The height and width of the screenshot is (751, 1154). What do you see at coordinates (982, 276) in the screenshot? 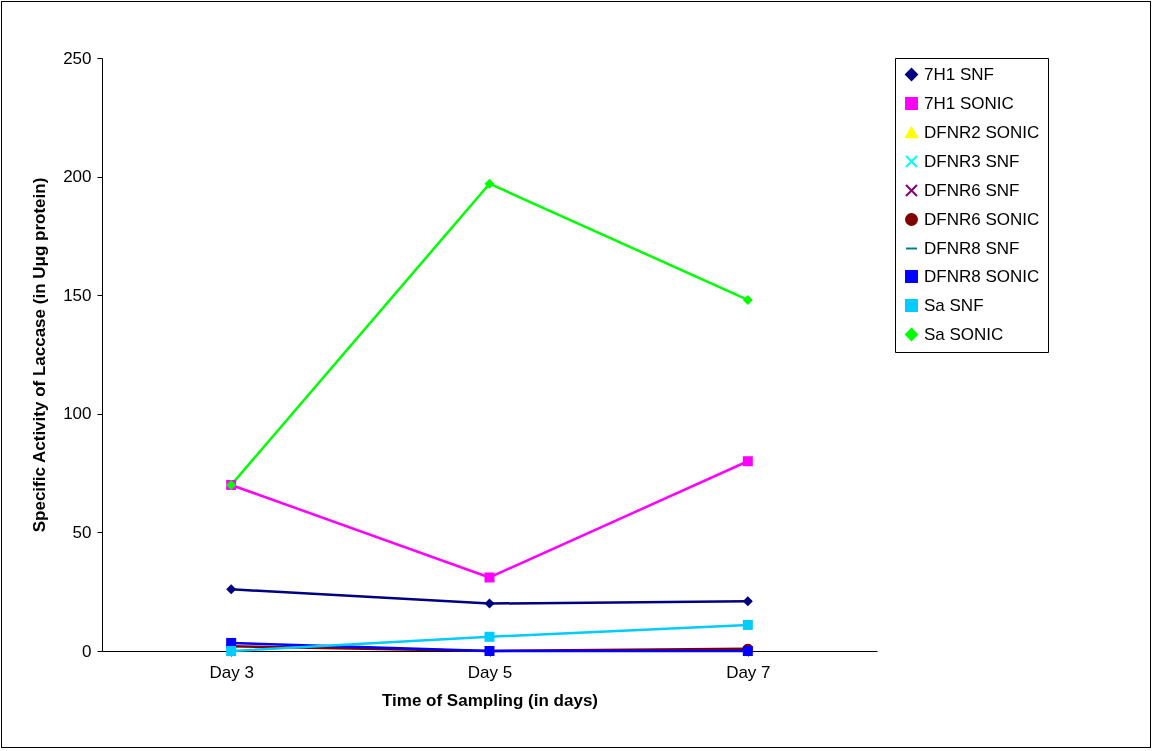
I see `legend-label: DFNR8 SONIC` at bounding box center [982, 276].